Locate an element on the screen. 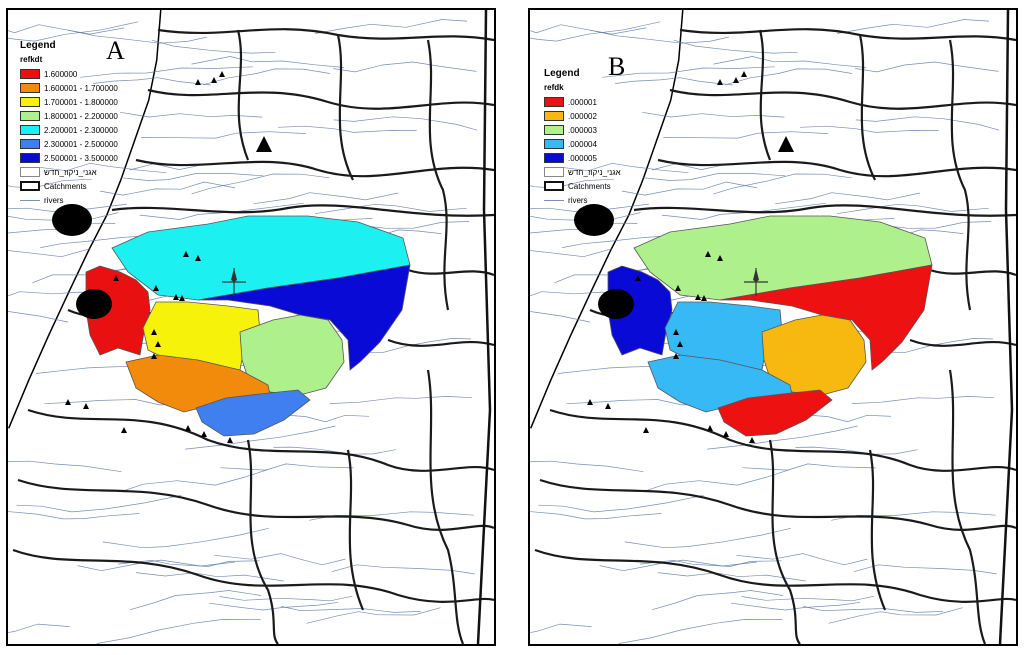  legend-item: אגני_ניקוז_חדש is located at coordinates (69, 172).